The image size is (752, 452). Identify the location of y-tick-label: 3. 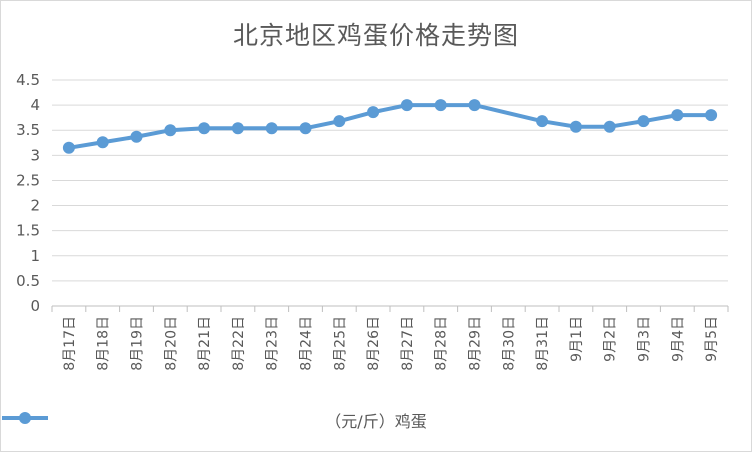
(35, 155).